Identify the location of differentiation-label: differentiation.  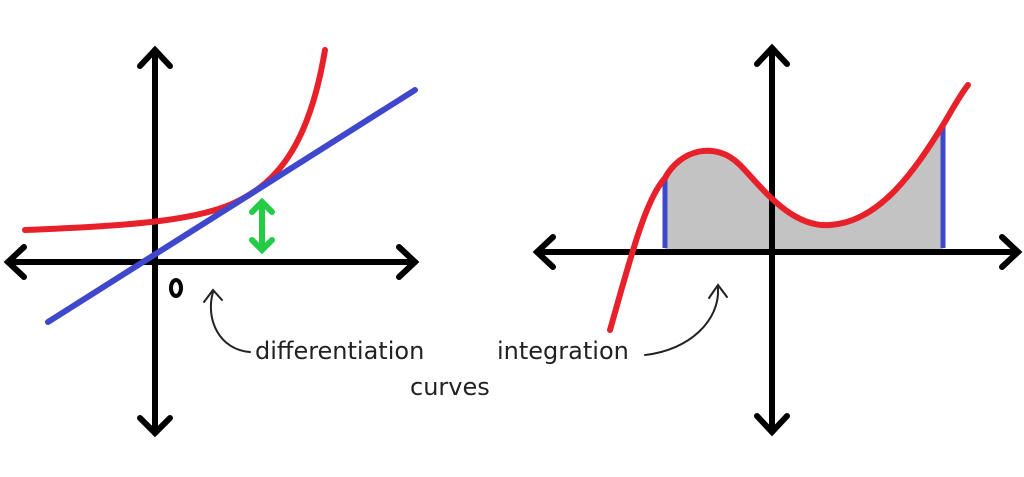
(340, 351).